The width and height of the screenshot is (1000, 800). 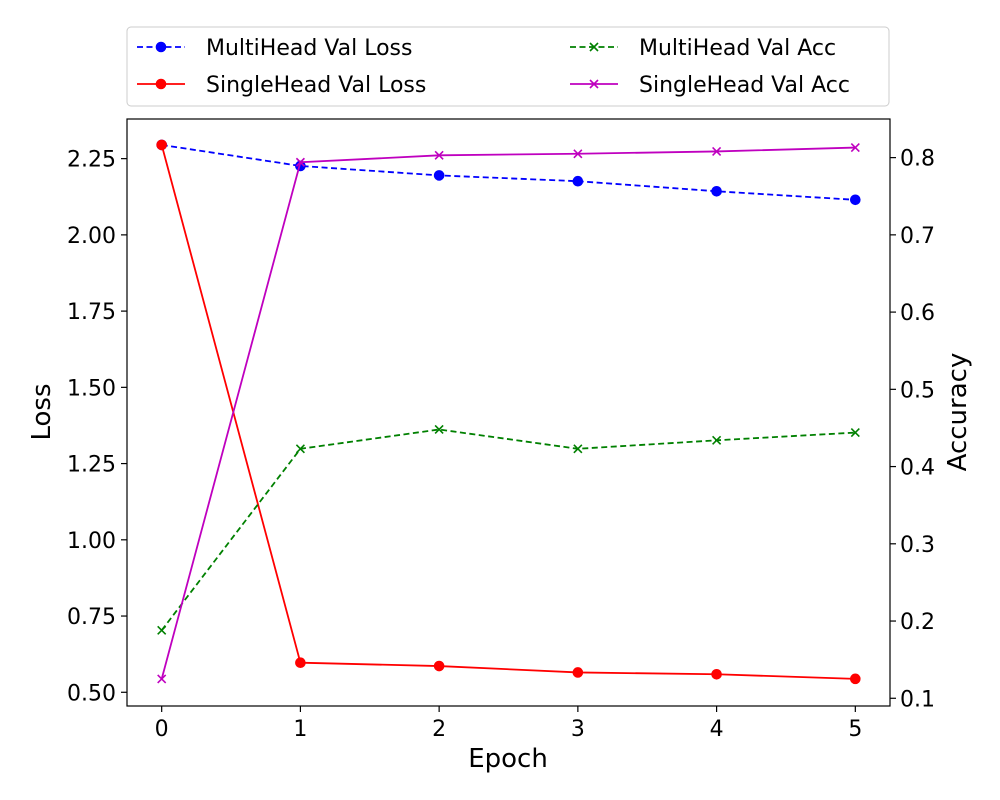 What do you see at coordinates (42, 411) in the screenshot?
I see `left-axis-title: Loss` at bounding box center [42, 411].